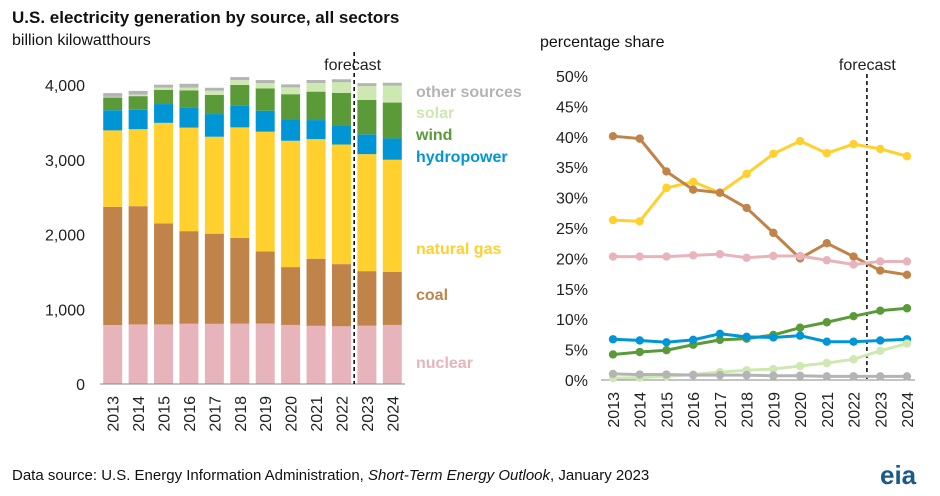  I want to click on right-x-tick-label: 2020, so click(801, 410).